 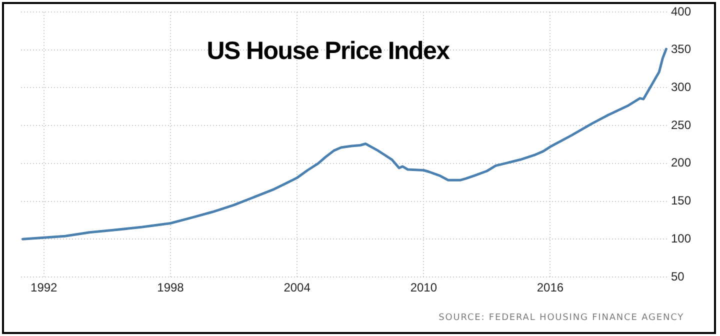 What do you see at coordinates (328, 51) in the screenshot?
I see `text: US House Price Index` at bounding box center [328, 51].